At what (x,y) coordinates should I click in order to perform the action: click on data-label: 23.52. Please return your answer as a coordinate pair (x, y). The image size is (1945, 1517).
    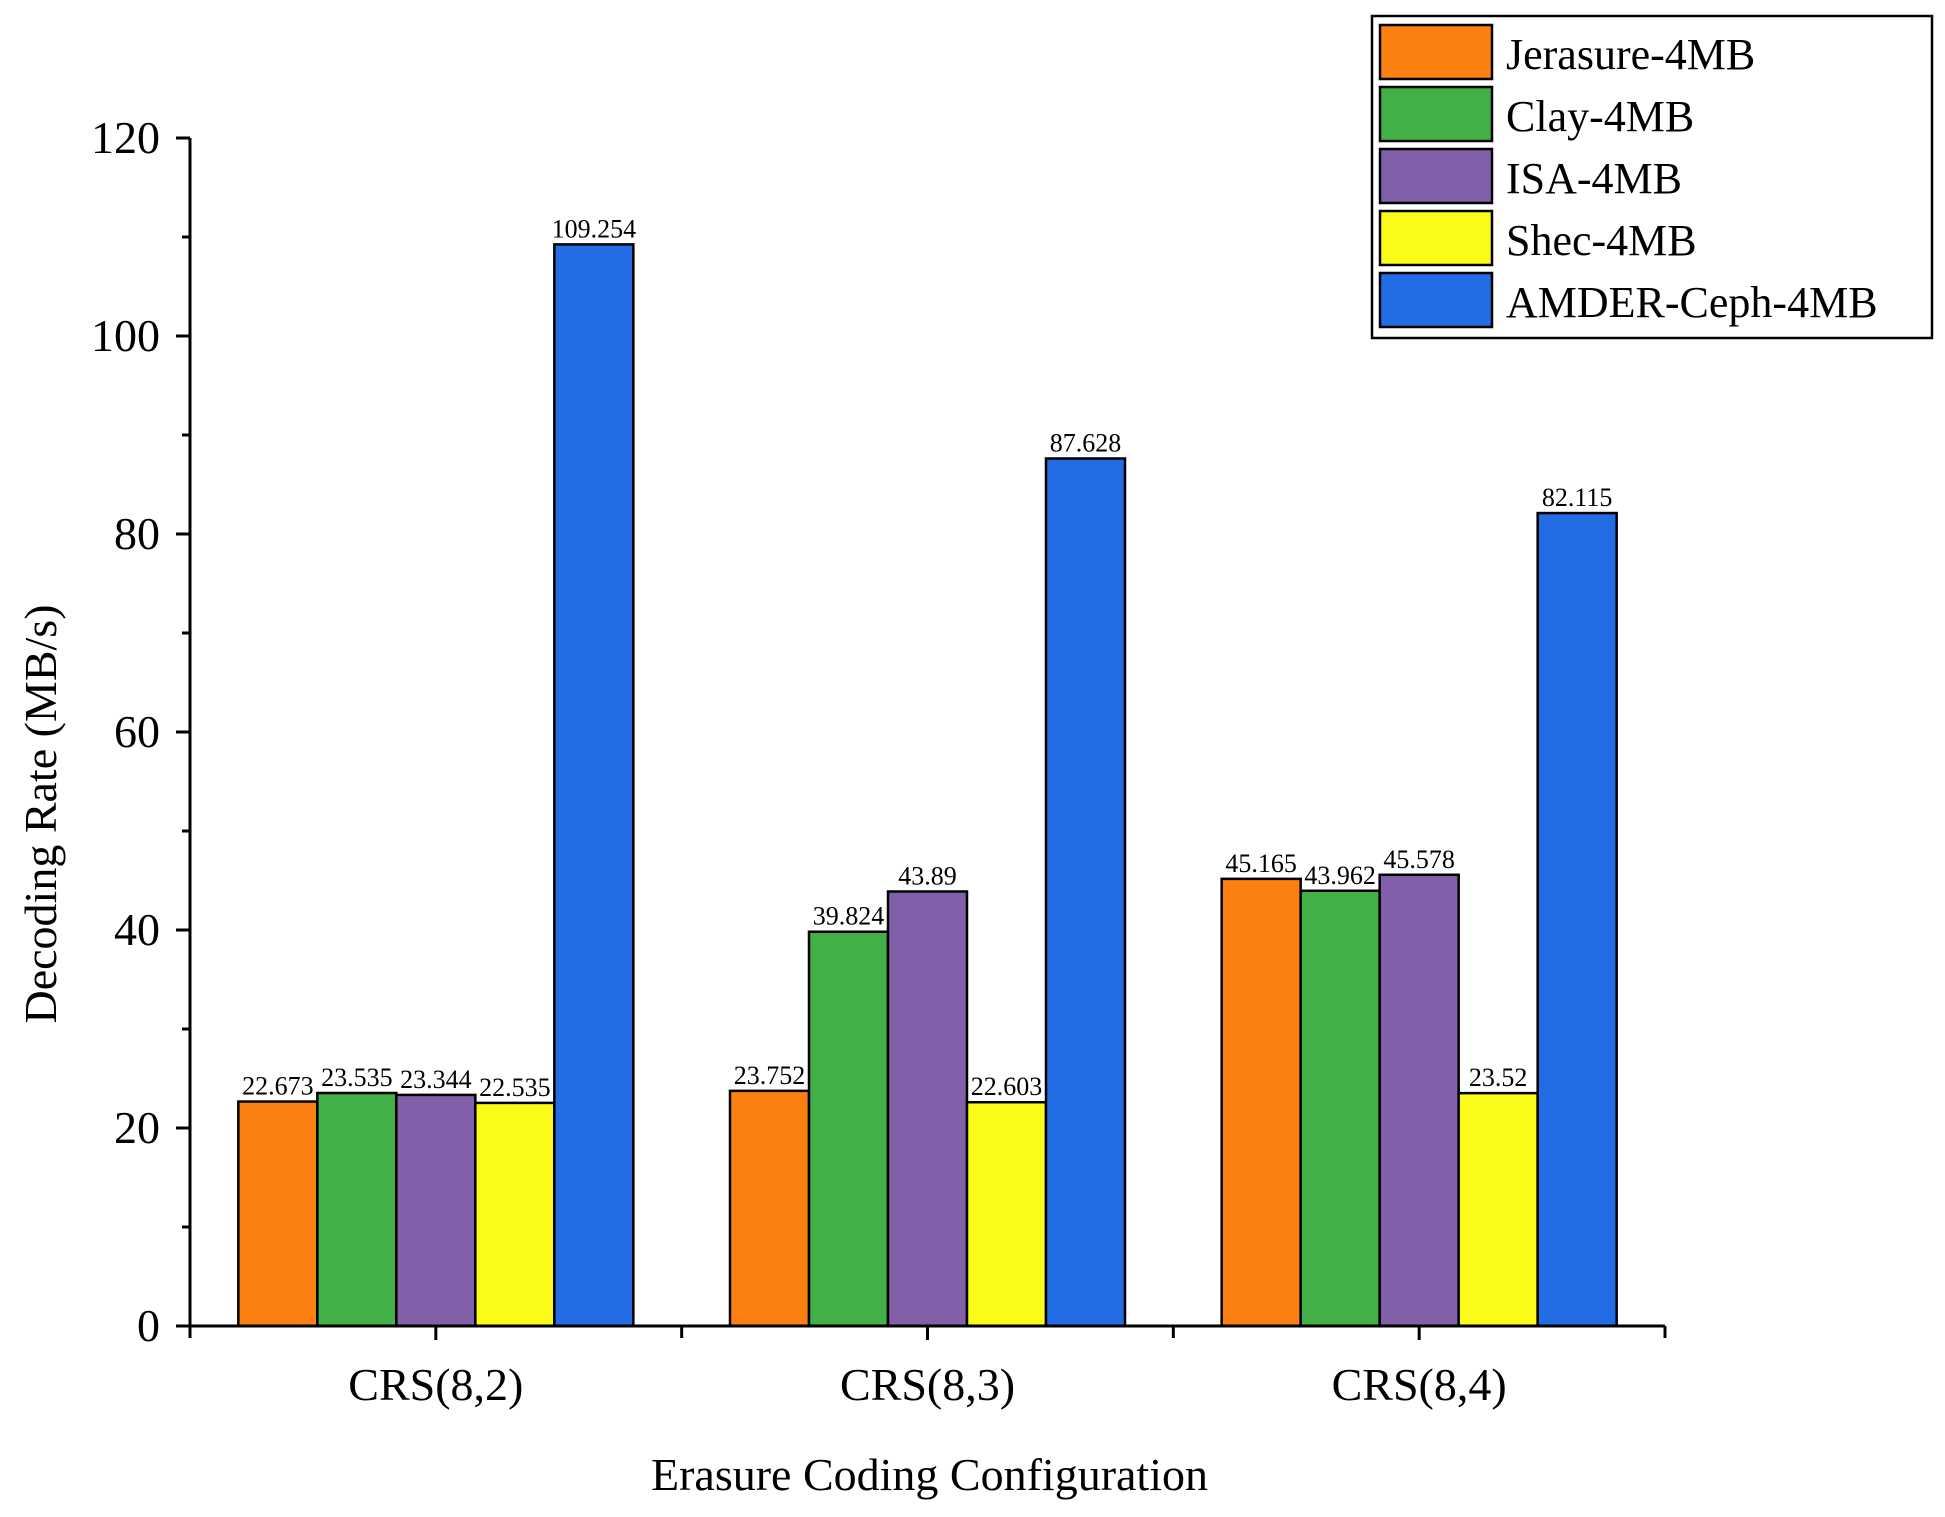
    Looking at the image, I should click on (1498, 1077).